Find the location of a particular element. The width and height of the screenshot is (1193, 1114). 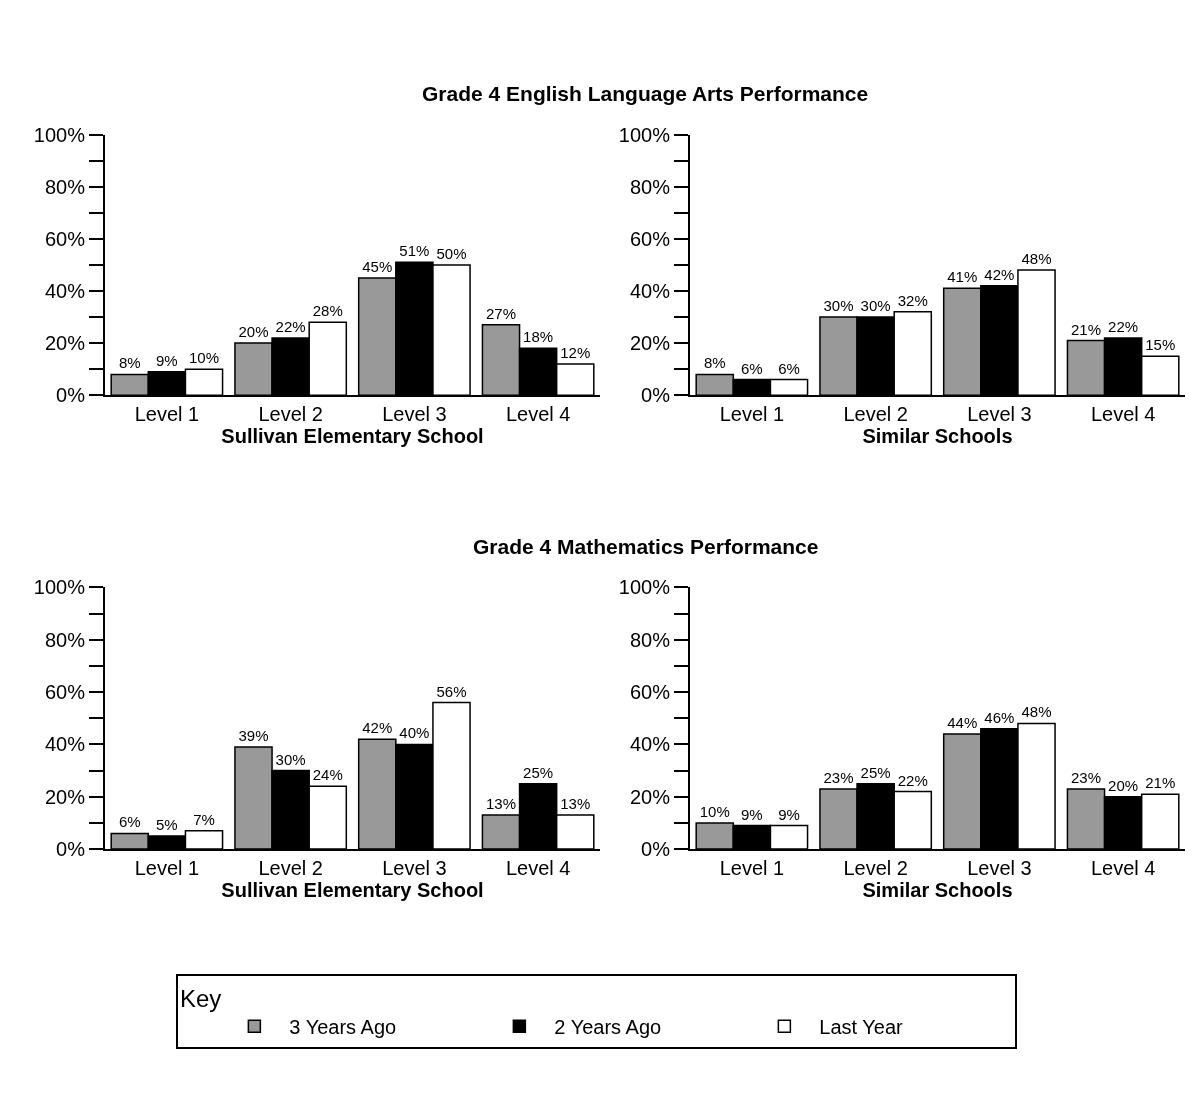

data-label: 15% is located at coordinates (1160, 345).